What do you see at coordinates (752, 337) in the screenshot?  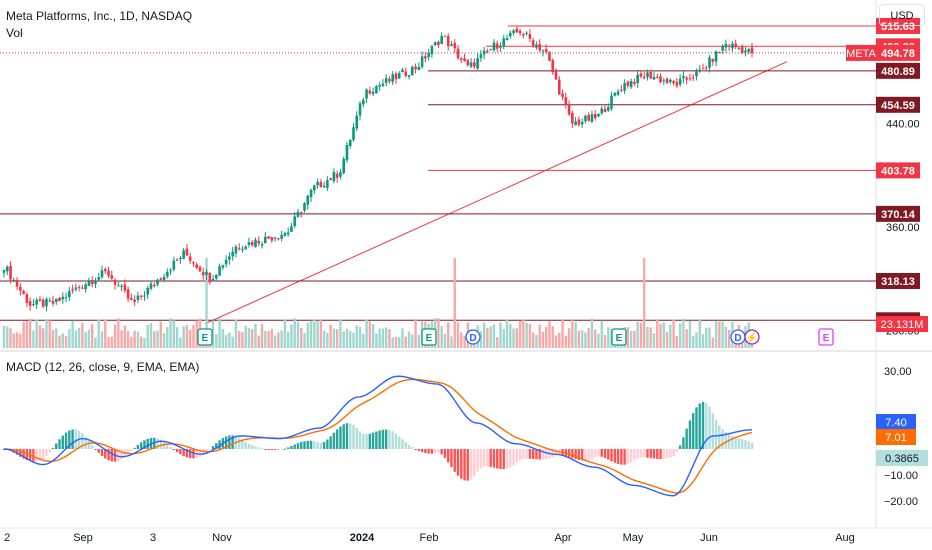 I see `split-marker` at bounding box center [752, 337].